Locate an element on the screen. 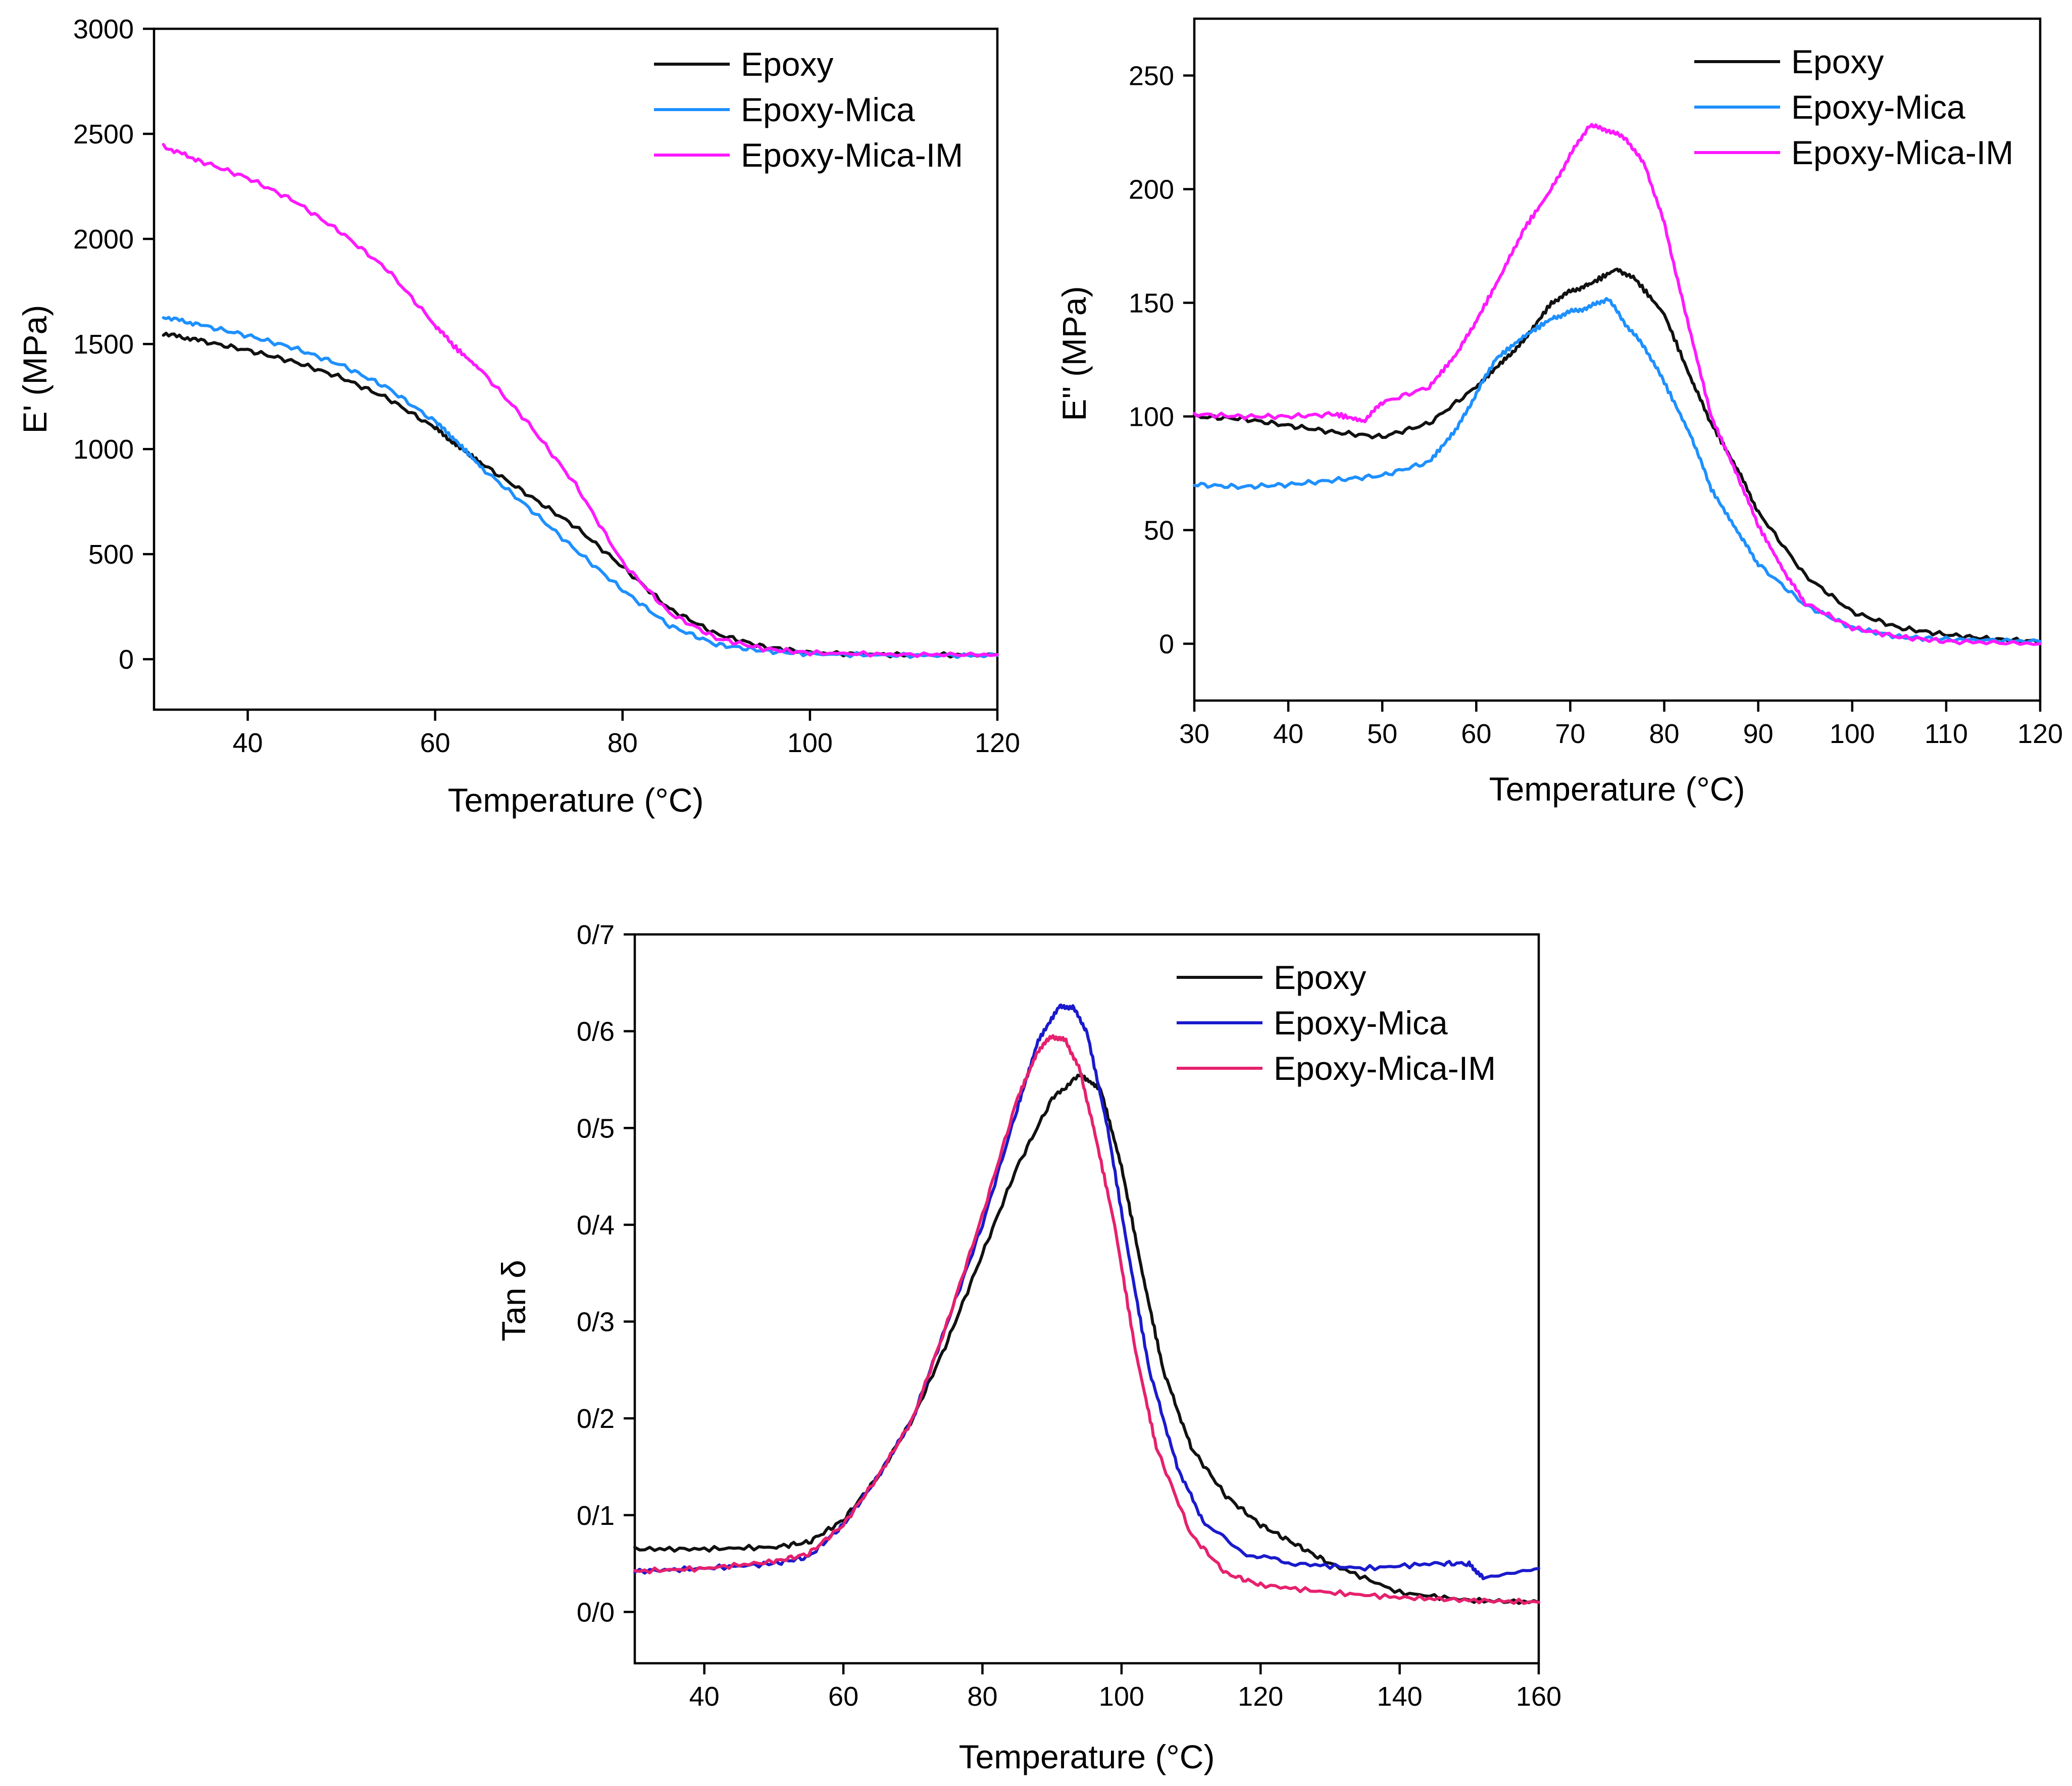  x-tick-labels: 40 60 80 100 120 140 160 is located at coordinates (1125, 1696).